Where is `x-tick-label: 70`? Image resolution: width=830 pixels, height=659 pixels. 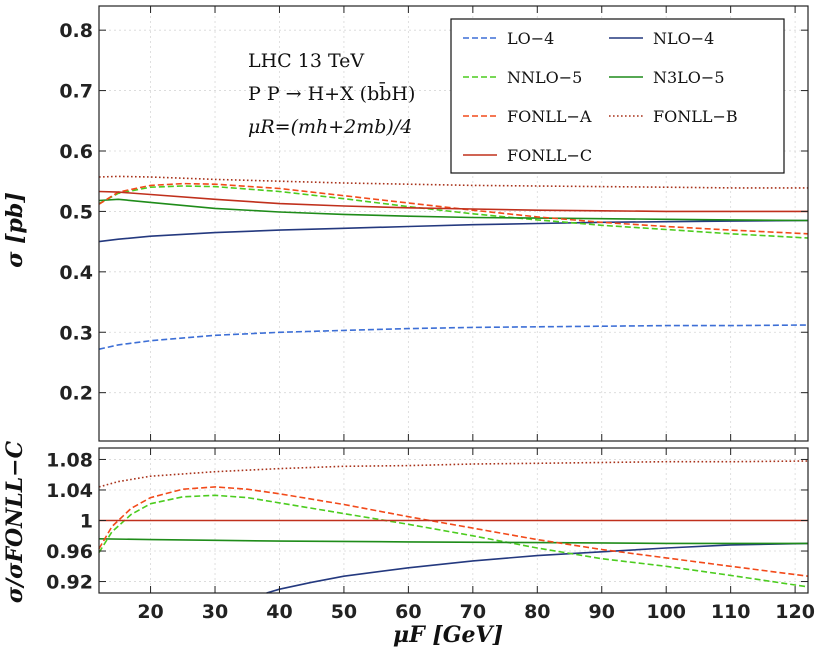 x-tick-label: 70 is located at coordinates (473, 612).